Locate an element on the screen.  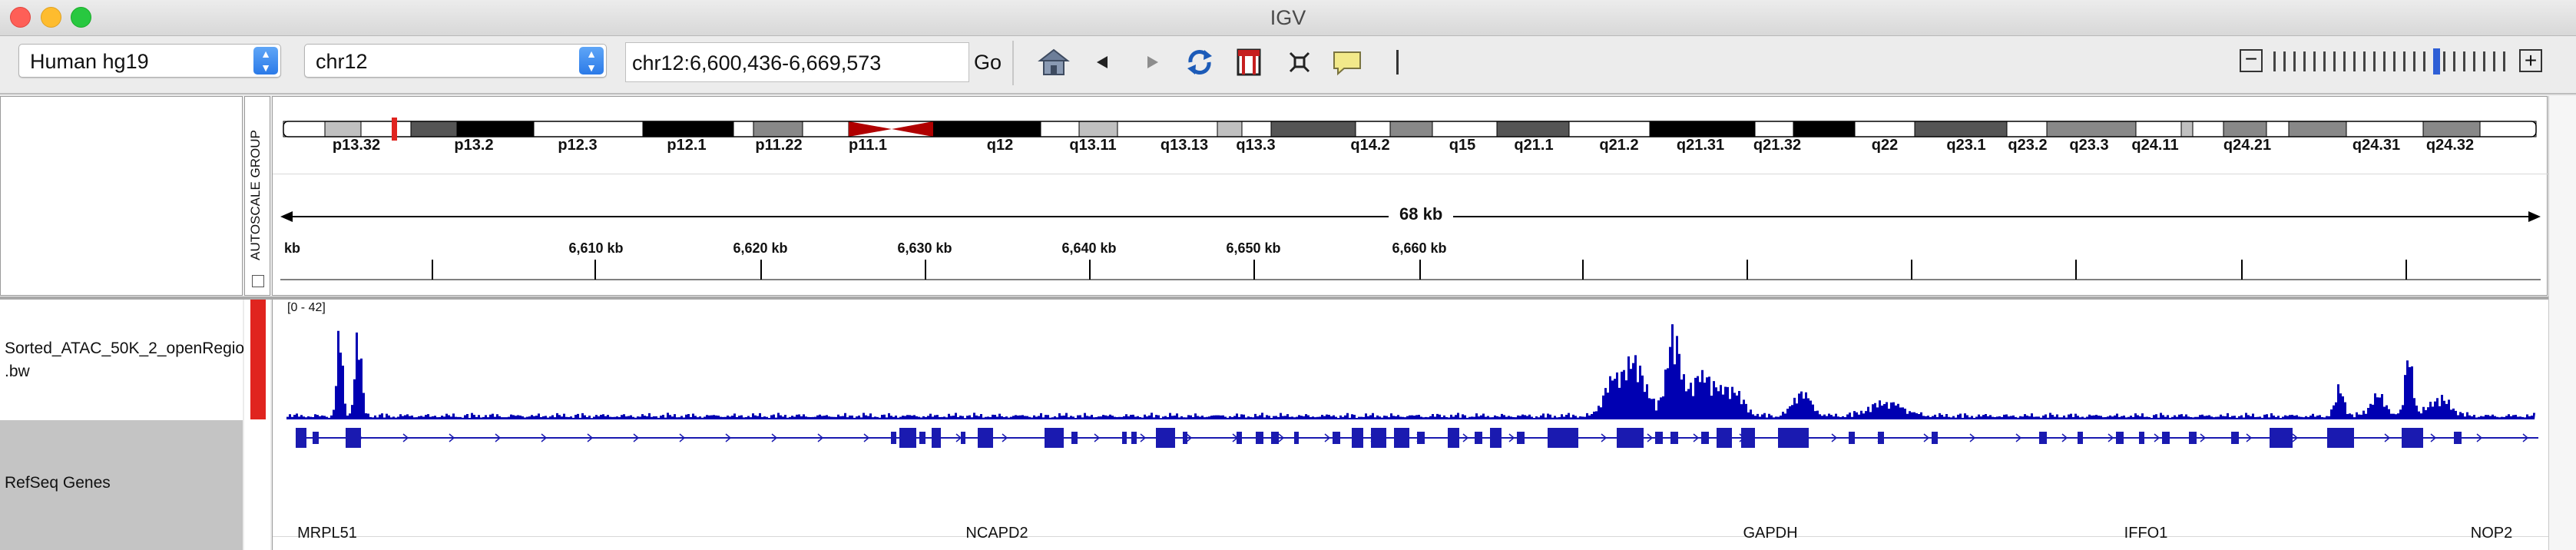
gene-label: MRPL51 is located at coordinates (327, 533).